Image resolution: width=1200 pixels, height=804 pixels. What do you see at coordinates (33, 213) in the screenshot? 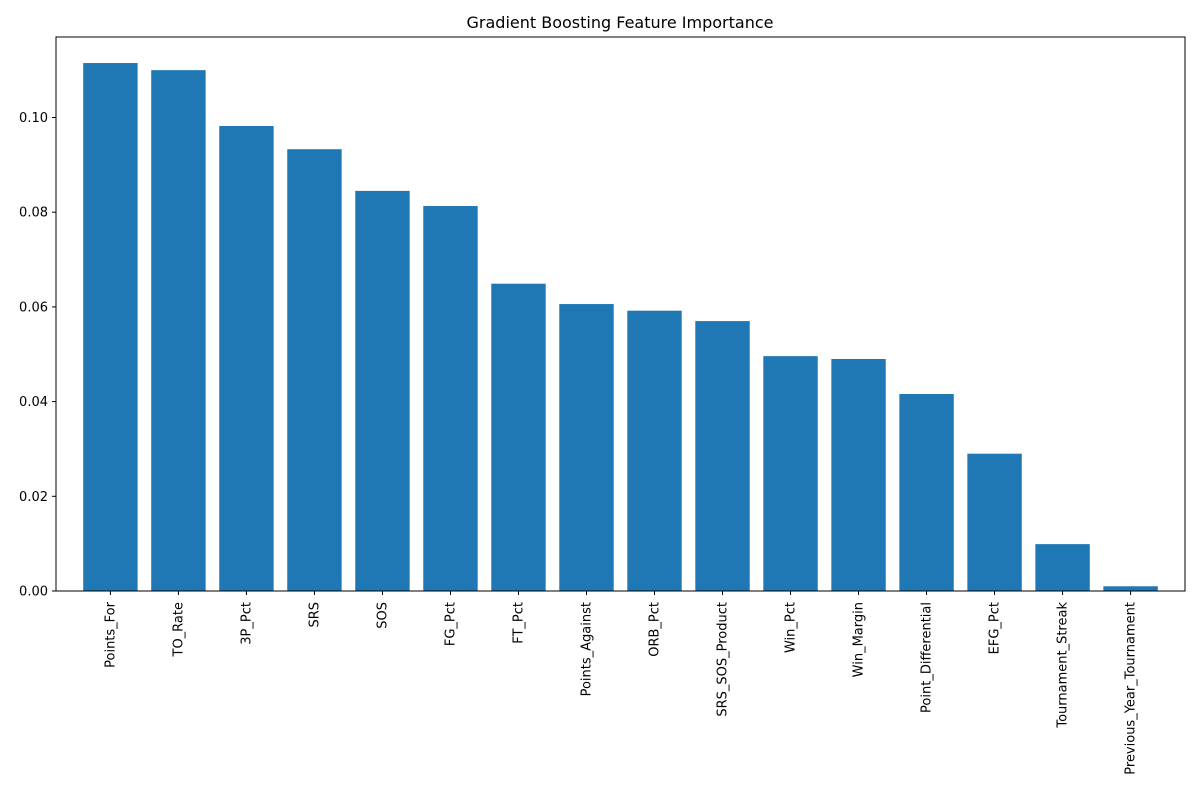
I see `y-tick-label: 0.08` at bounding box center [33, 213].